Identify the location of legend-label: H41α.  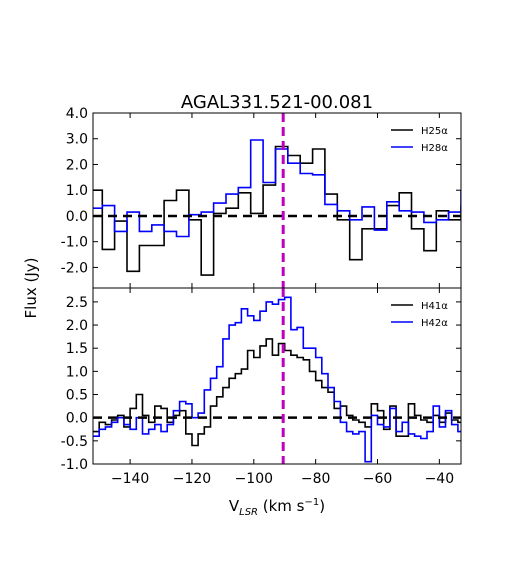
(434, 306).